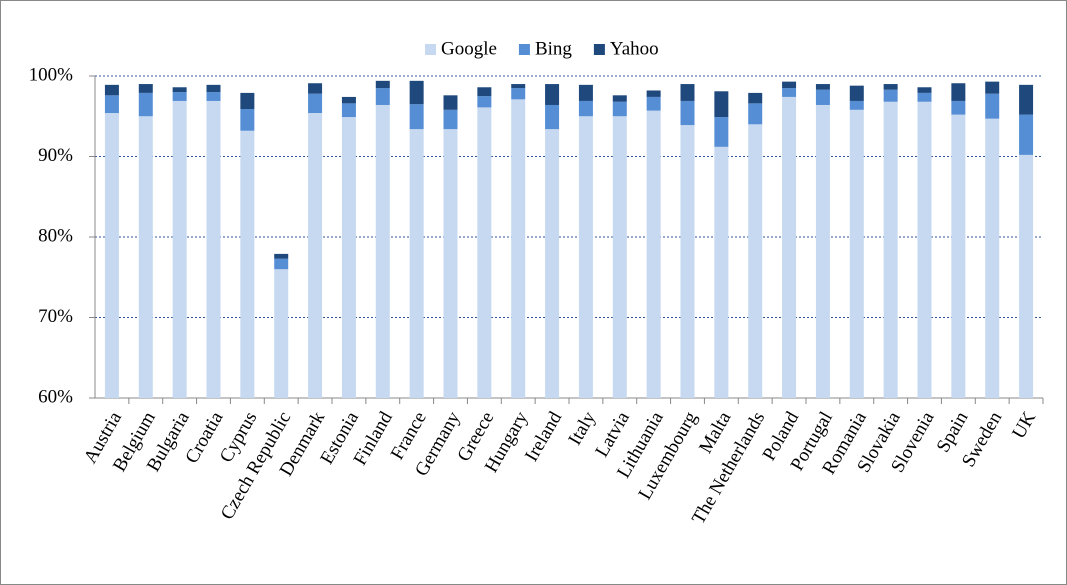 Image resolution: width=1067 pixels, height=585 pixels. Describe the element at coordinates (469, 48) in the screenshot. I see `legend-label: Google` at that location.